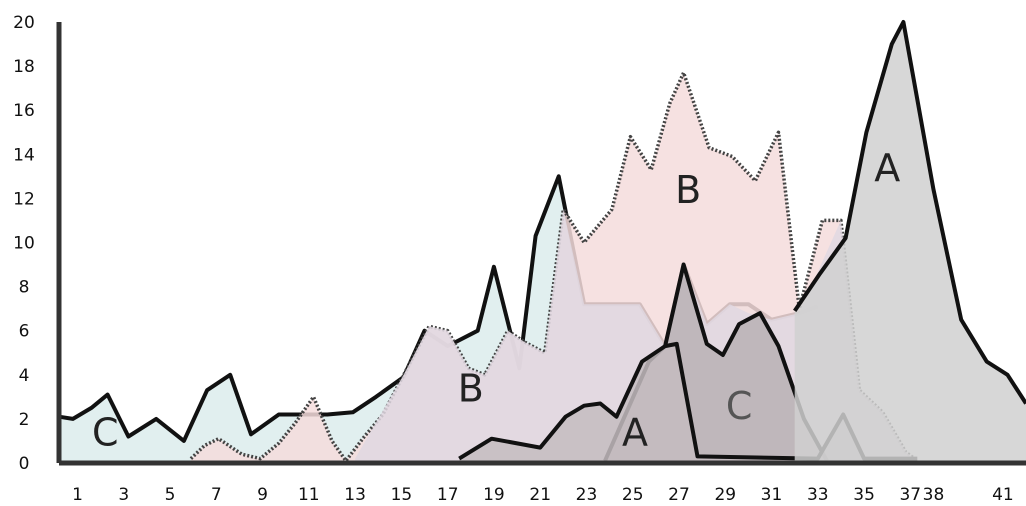 The width and height of the screenshot is (1026, 506). I want to click on x-tick-label: 11, so click(309, 495).